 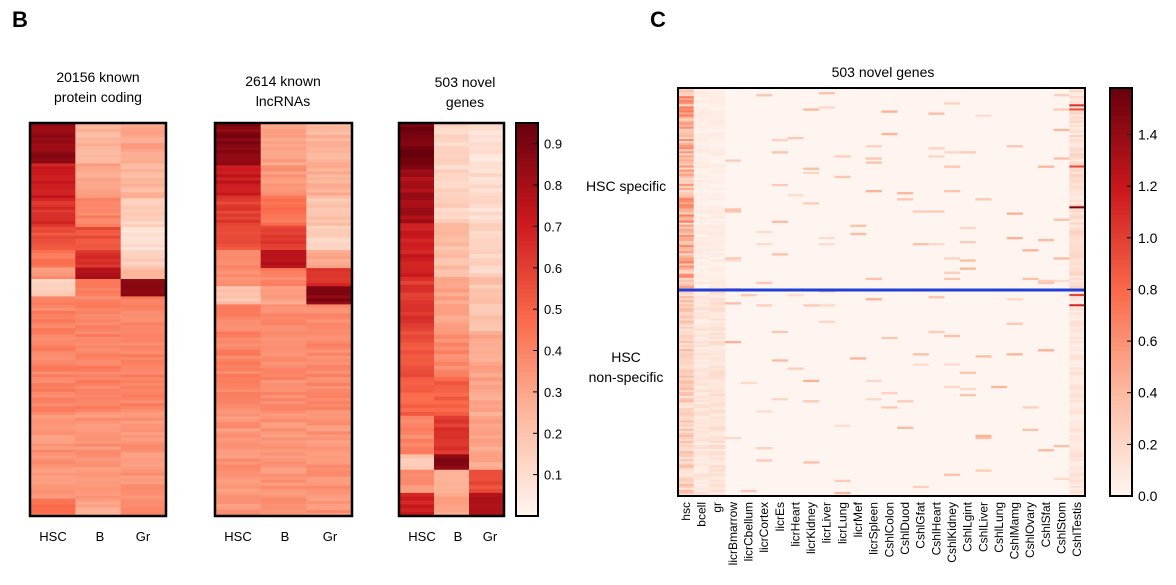 What do you see at coordinates (842, 523) in the screenshot?
I see `column-label: licrLung` at bounding box center [842, 523].